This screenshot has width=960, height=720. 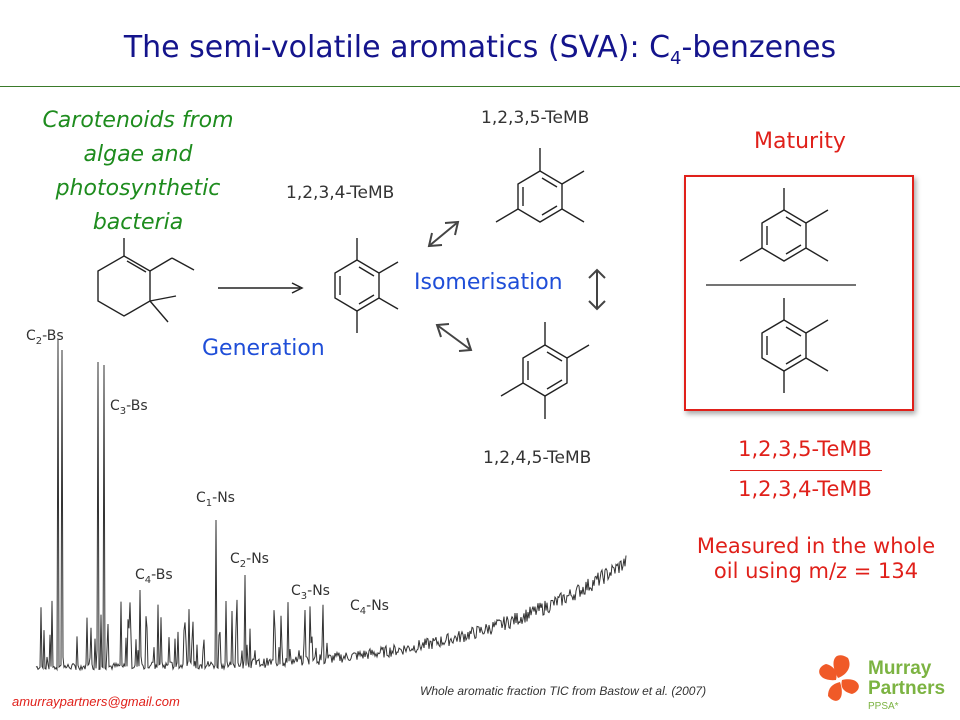 I want to click on contact-email: amurraypartners@gmail.com, so click(x=96, y=701).